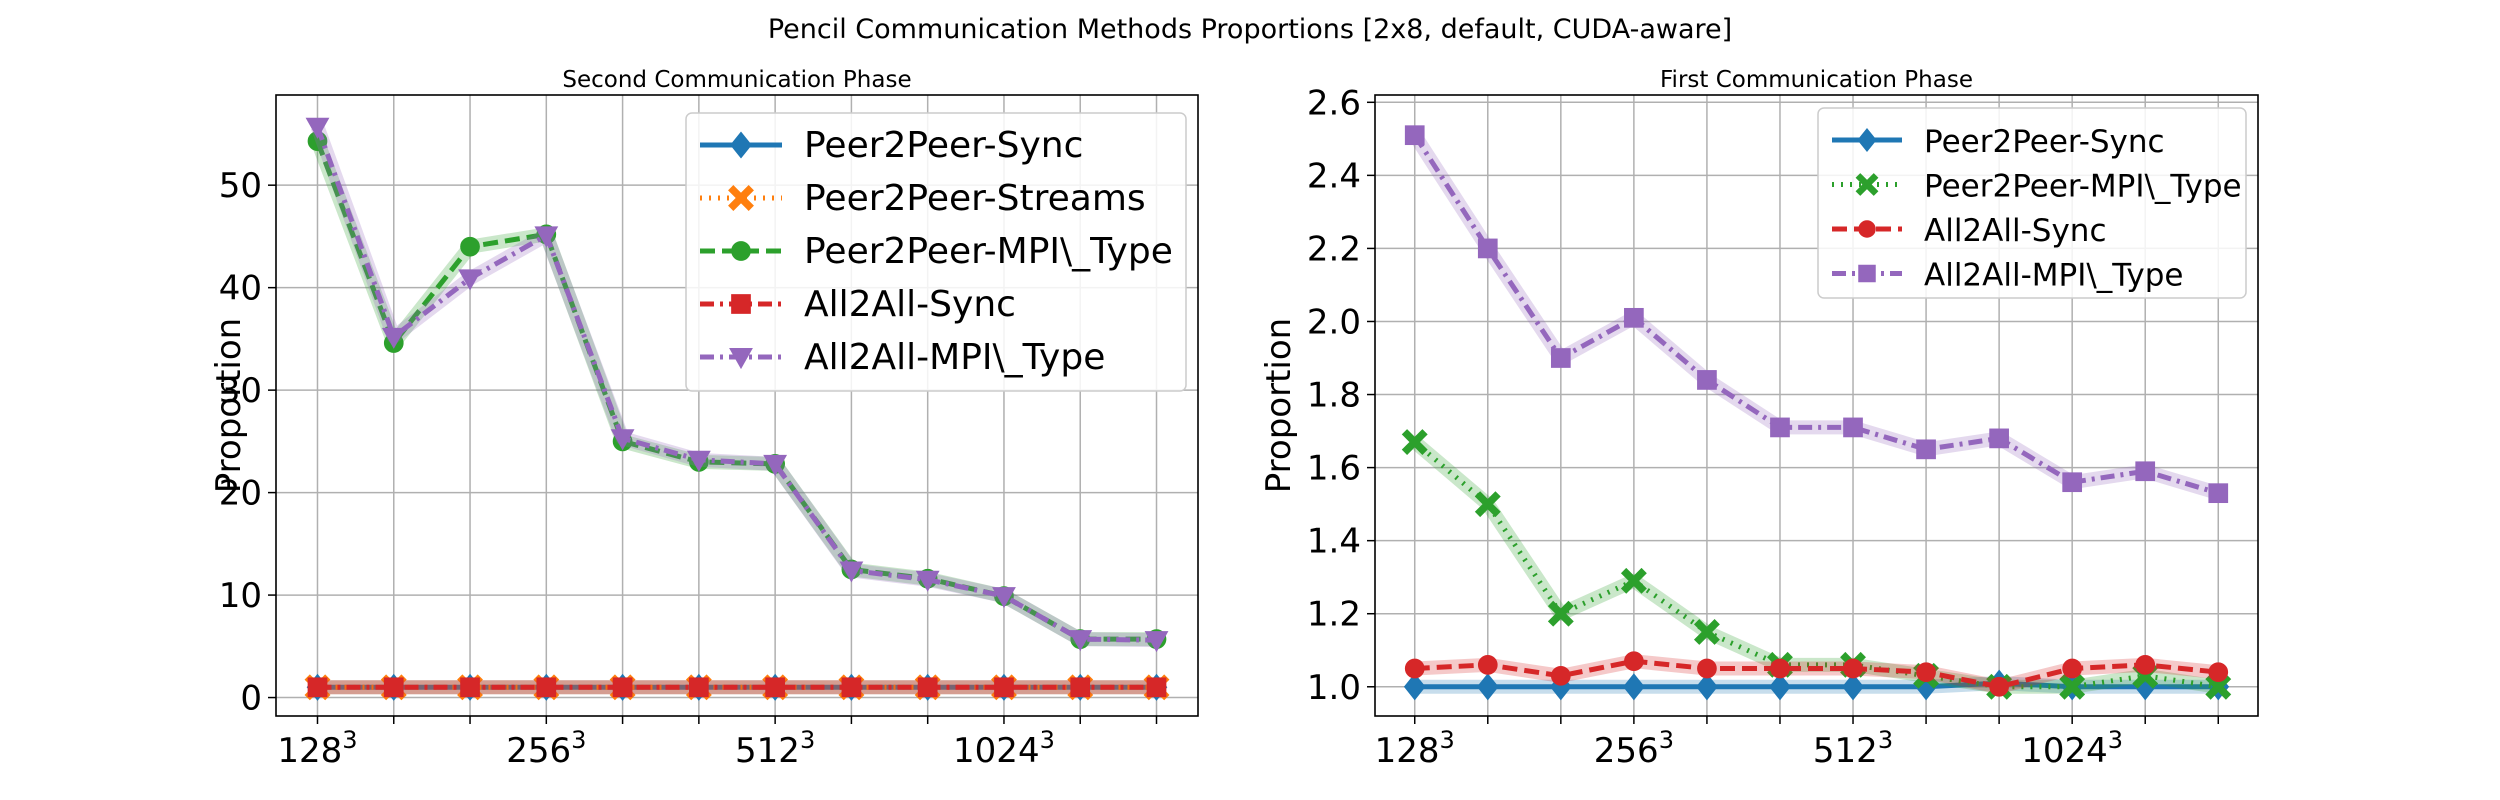 The height and width of the screenshot is (800, 2500). What do you see at coordinates (251, 699) in the screenshot?
I see `y-tick-label: 0` at bounding box center [251, 699].